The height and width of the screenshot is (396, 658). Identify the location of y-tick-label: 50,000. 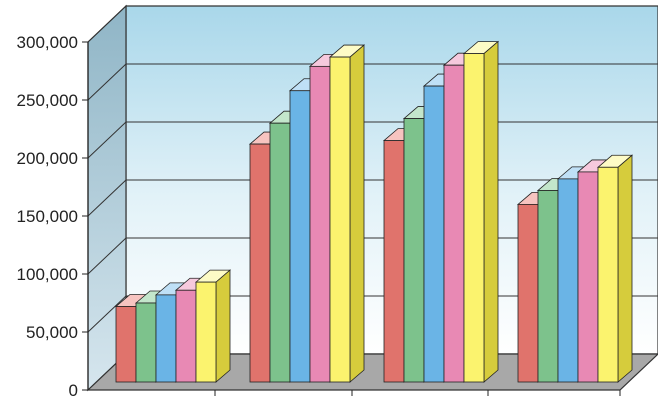
(52, 332).